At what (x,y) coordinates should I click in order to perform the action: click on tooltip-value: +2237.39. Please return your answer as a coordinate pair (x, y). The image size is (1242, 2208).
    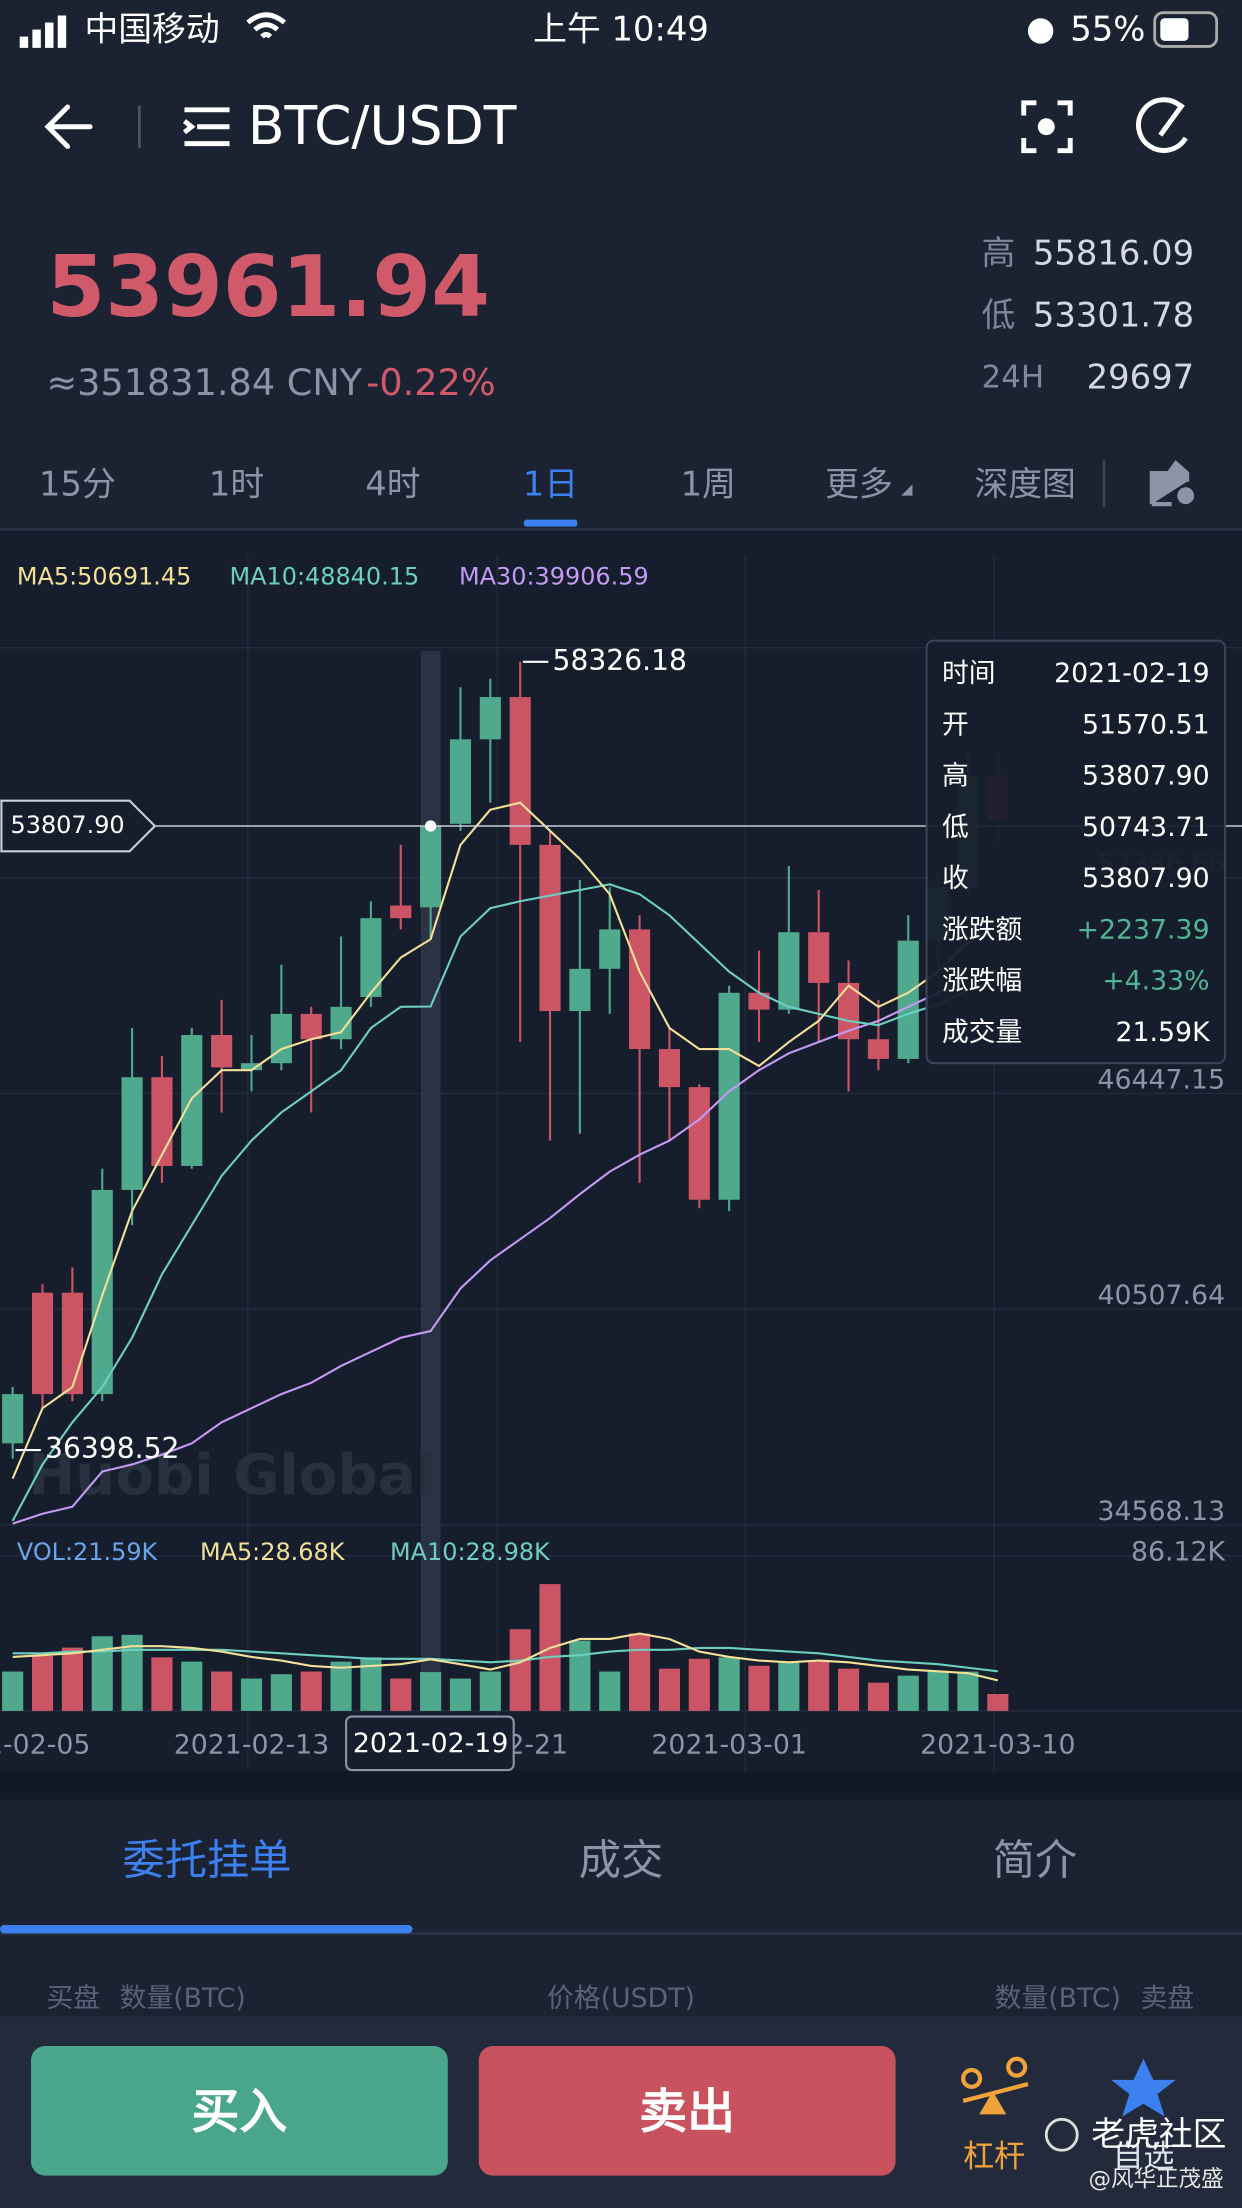
    Looking at the image, I should click on (1143, 929).